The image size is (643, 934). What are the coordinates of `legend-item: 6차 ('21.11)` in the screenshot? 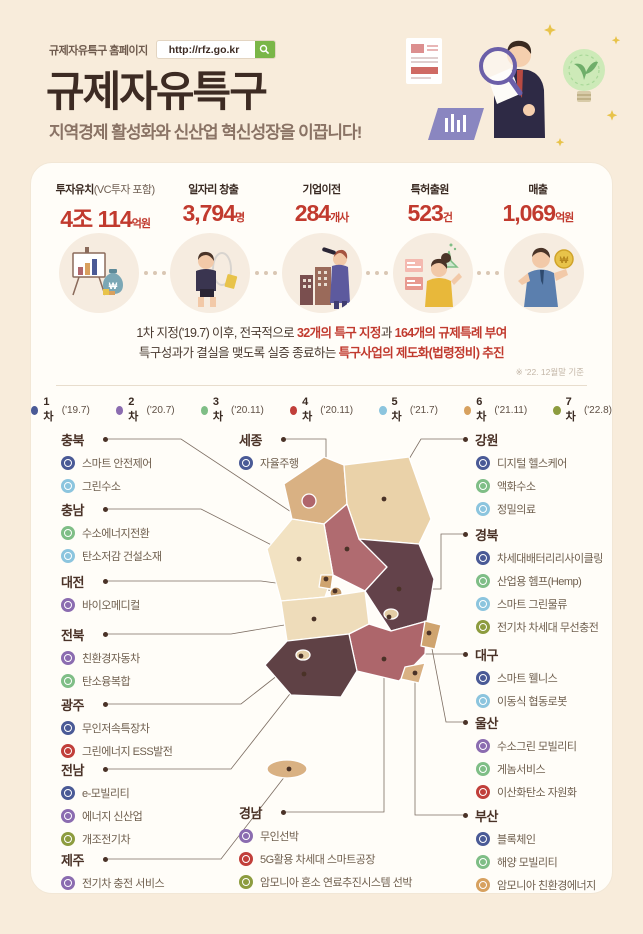 It's located at (495, 410).